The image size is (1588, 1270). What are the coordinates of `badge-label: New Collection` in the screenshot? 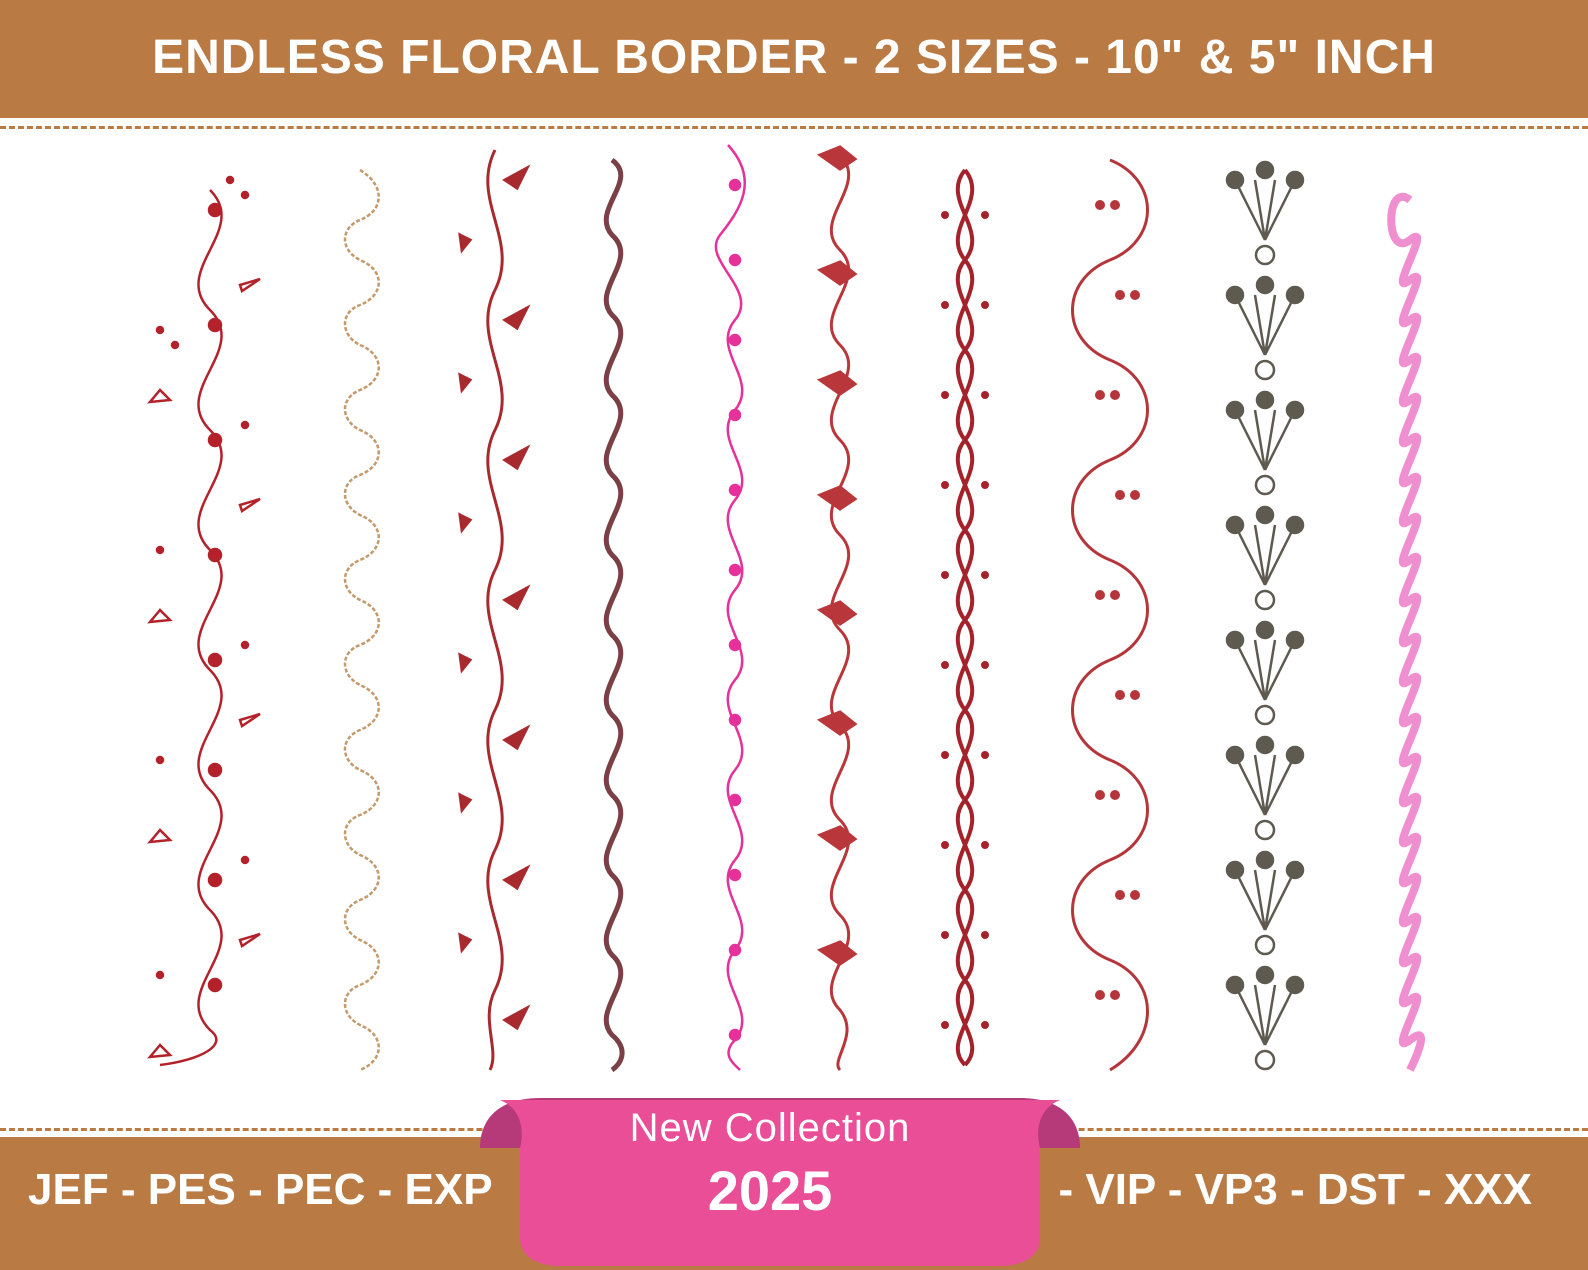 It's located at (770, 1128).